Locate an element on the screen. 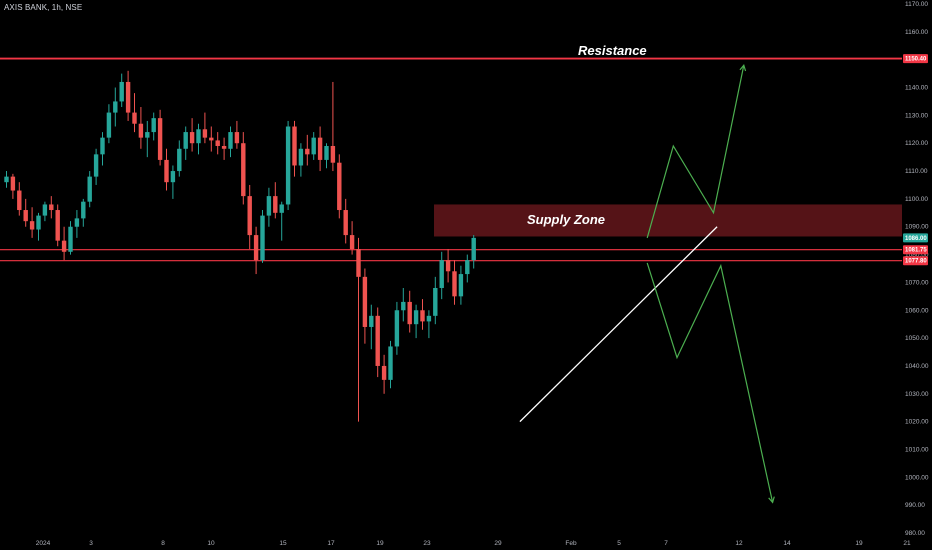 Image resolution: width=932 pixels, height=550 pixels. level-price-tag-text: 1150.40 is located at coordinates (916, 60).